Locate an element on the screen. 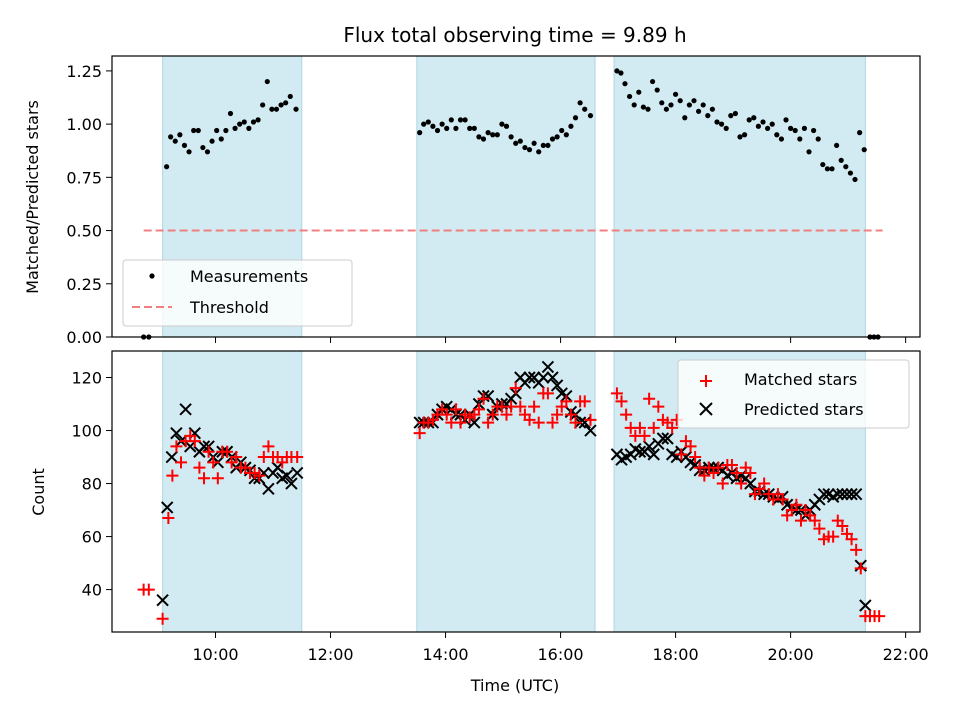  top-y-ticks: 0.00 0.25 0.50 0.75 1.00 1.25 is located at coordinates (89, 204).